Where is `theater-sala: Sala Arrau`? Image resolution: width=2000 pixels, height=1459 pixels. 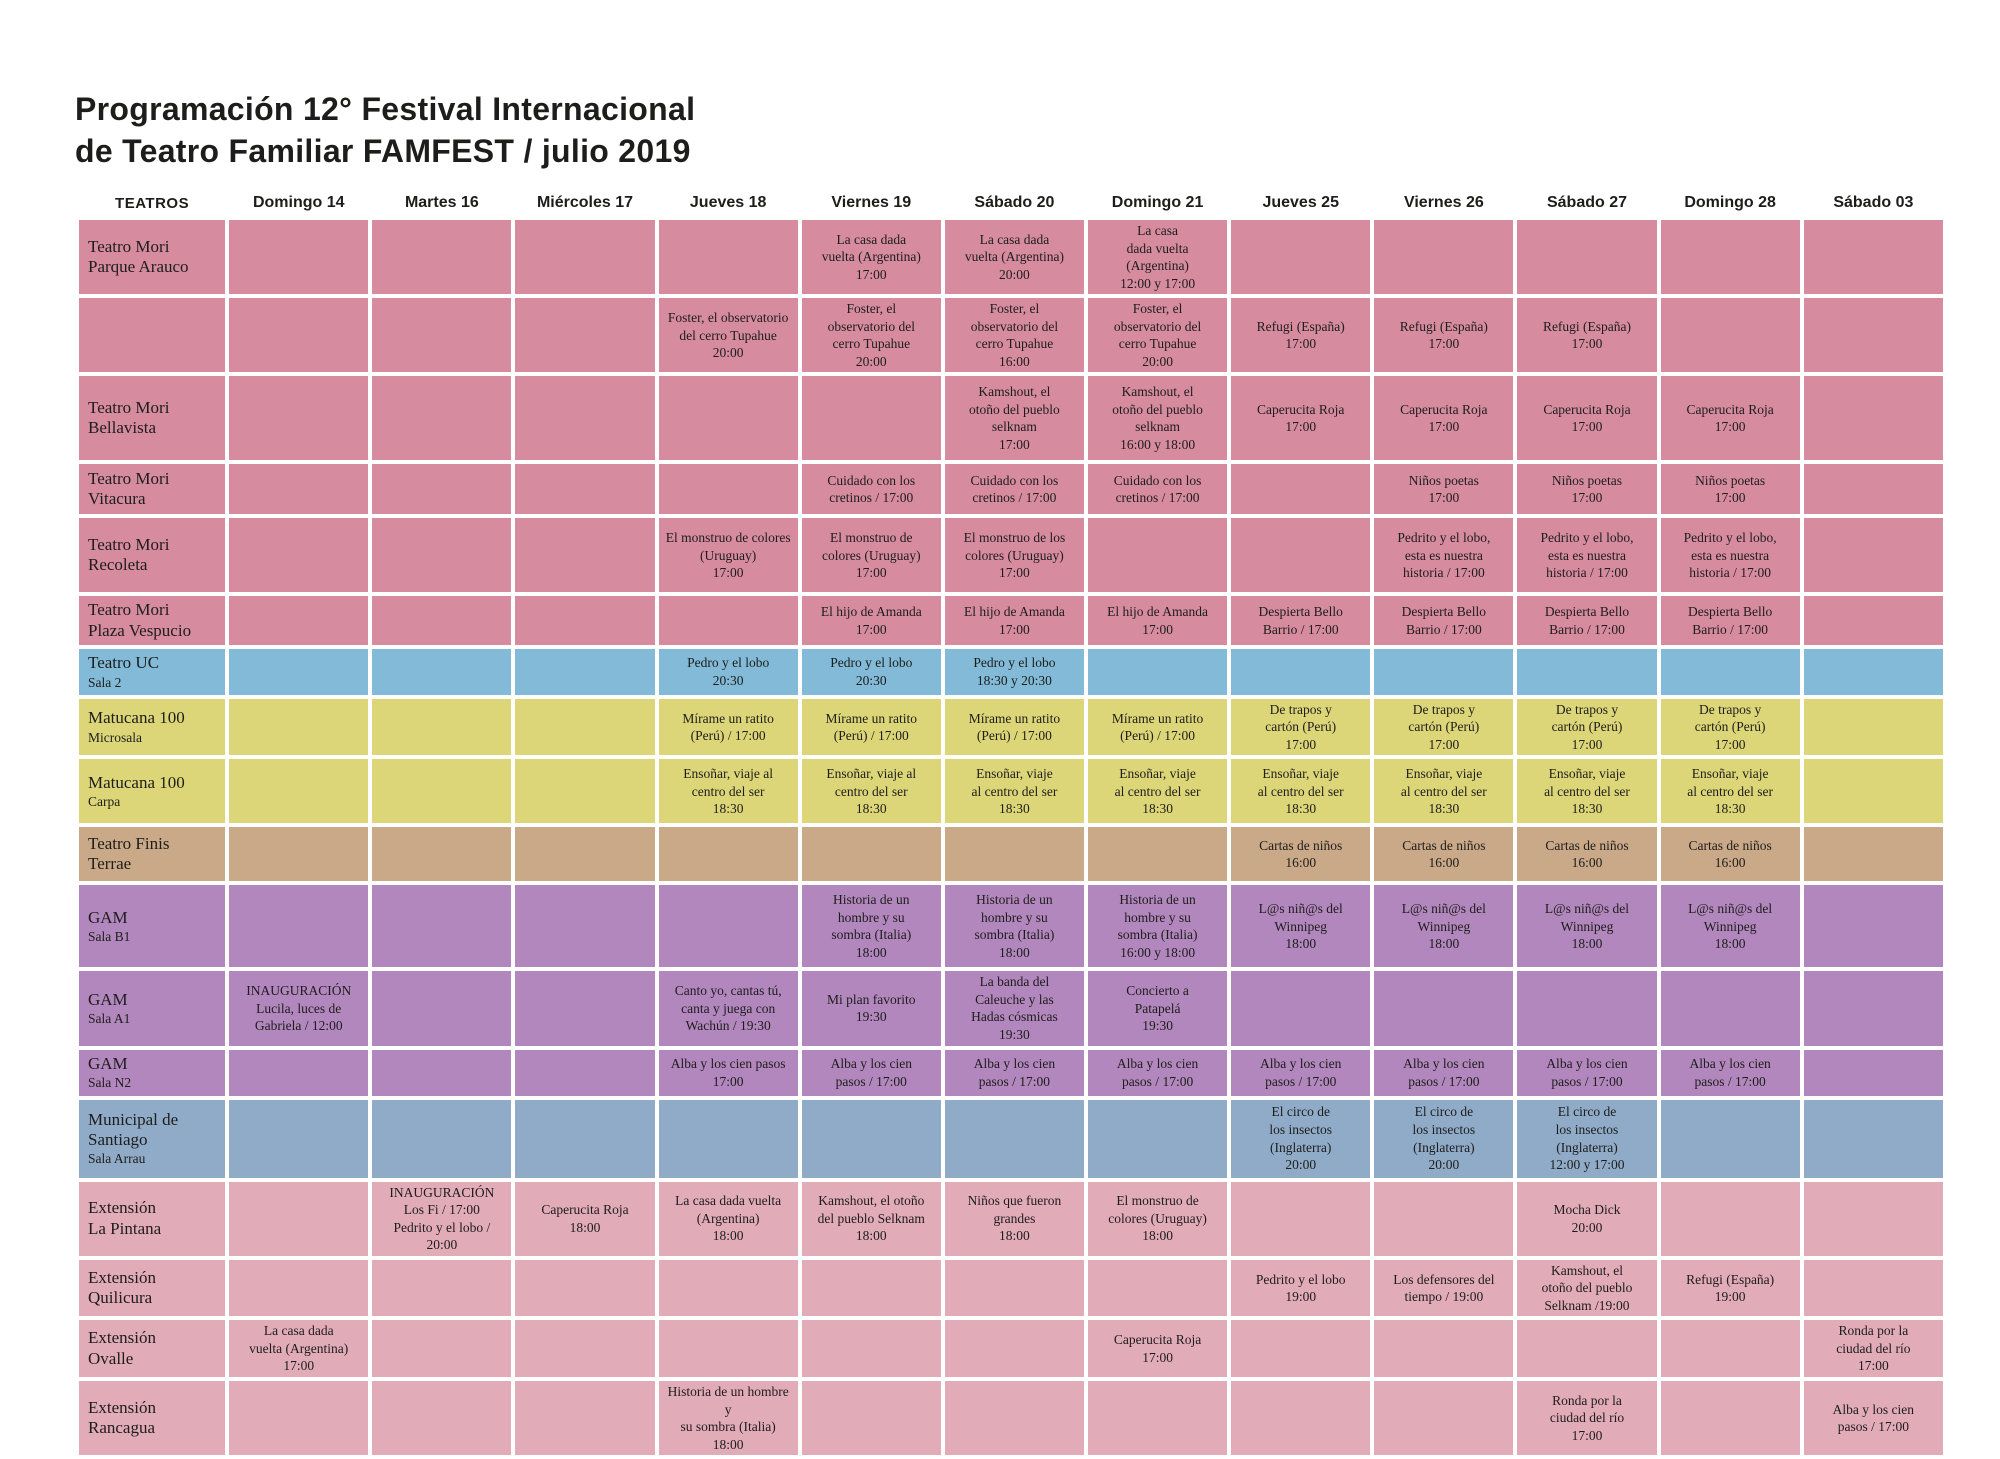
theater-sala: Sala Arrau is located at coordinates (117, 1159).